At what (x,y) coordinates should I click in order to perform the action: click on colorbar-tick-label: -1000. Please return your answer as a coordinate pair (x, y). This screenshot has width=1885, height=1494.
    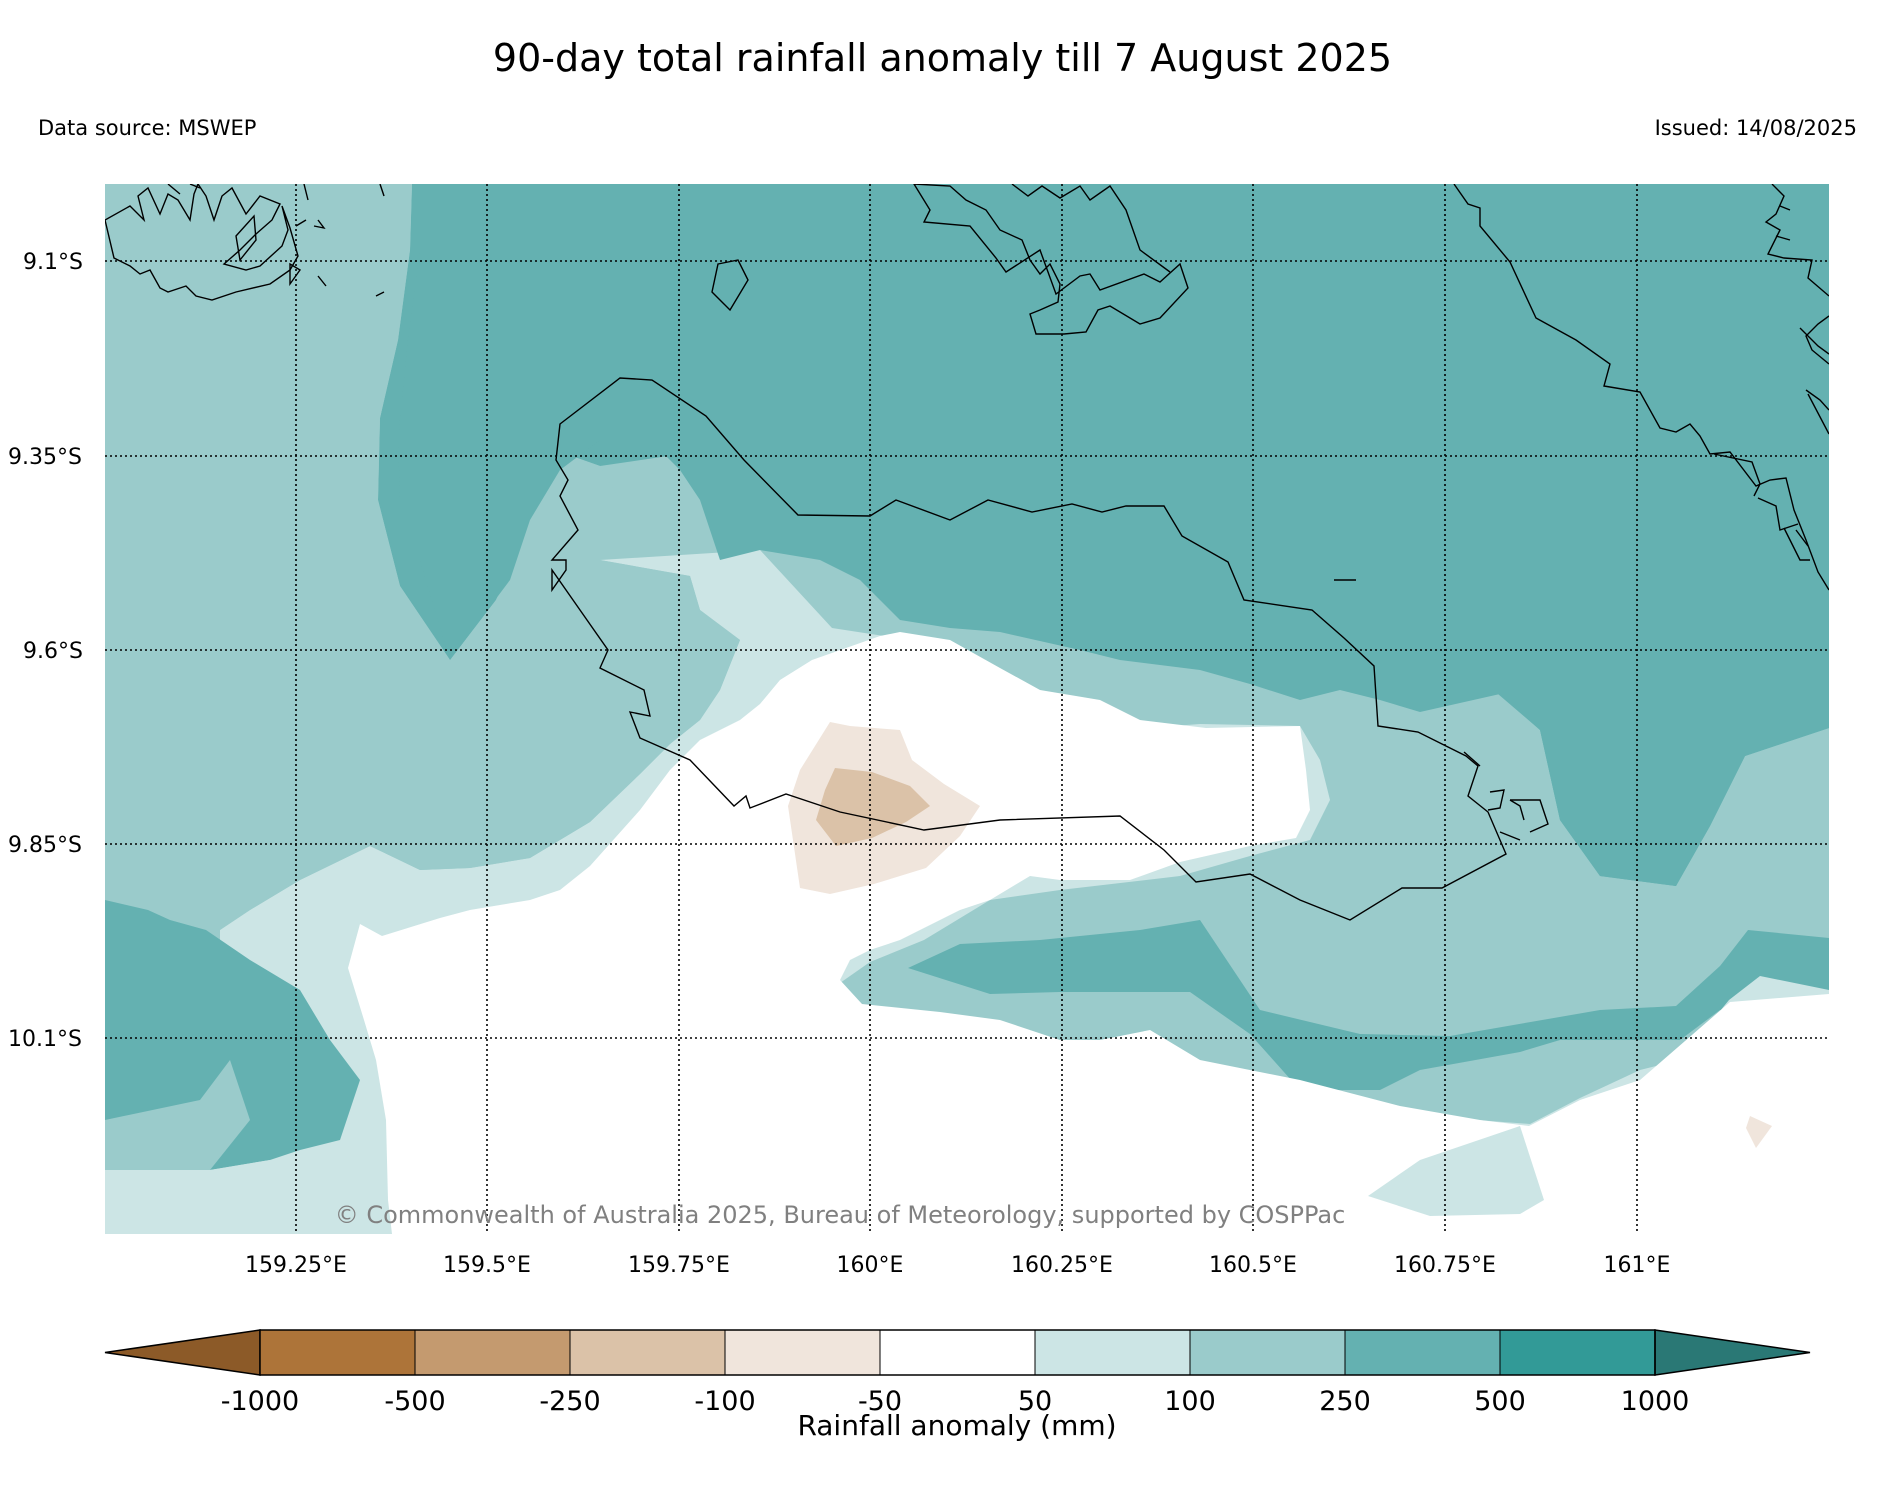
    Looking at the image, I should click on (260, 1401).